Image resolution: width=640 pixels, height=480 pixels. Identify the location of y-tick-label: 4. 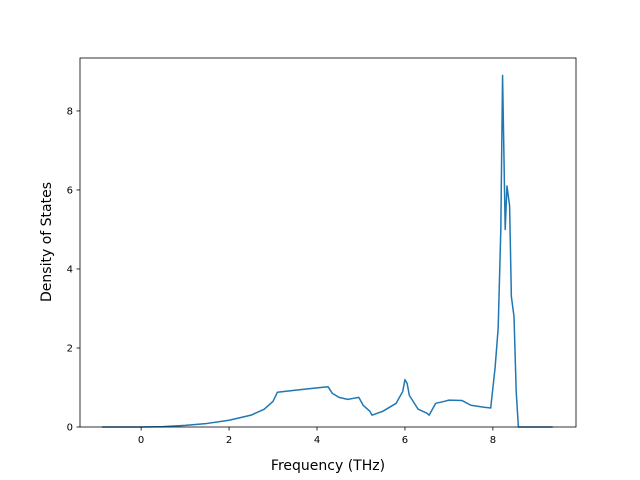
(70, 269).